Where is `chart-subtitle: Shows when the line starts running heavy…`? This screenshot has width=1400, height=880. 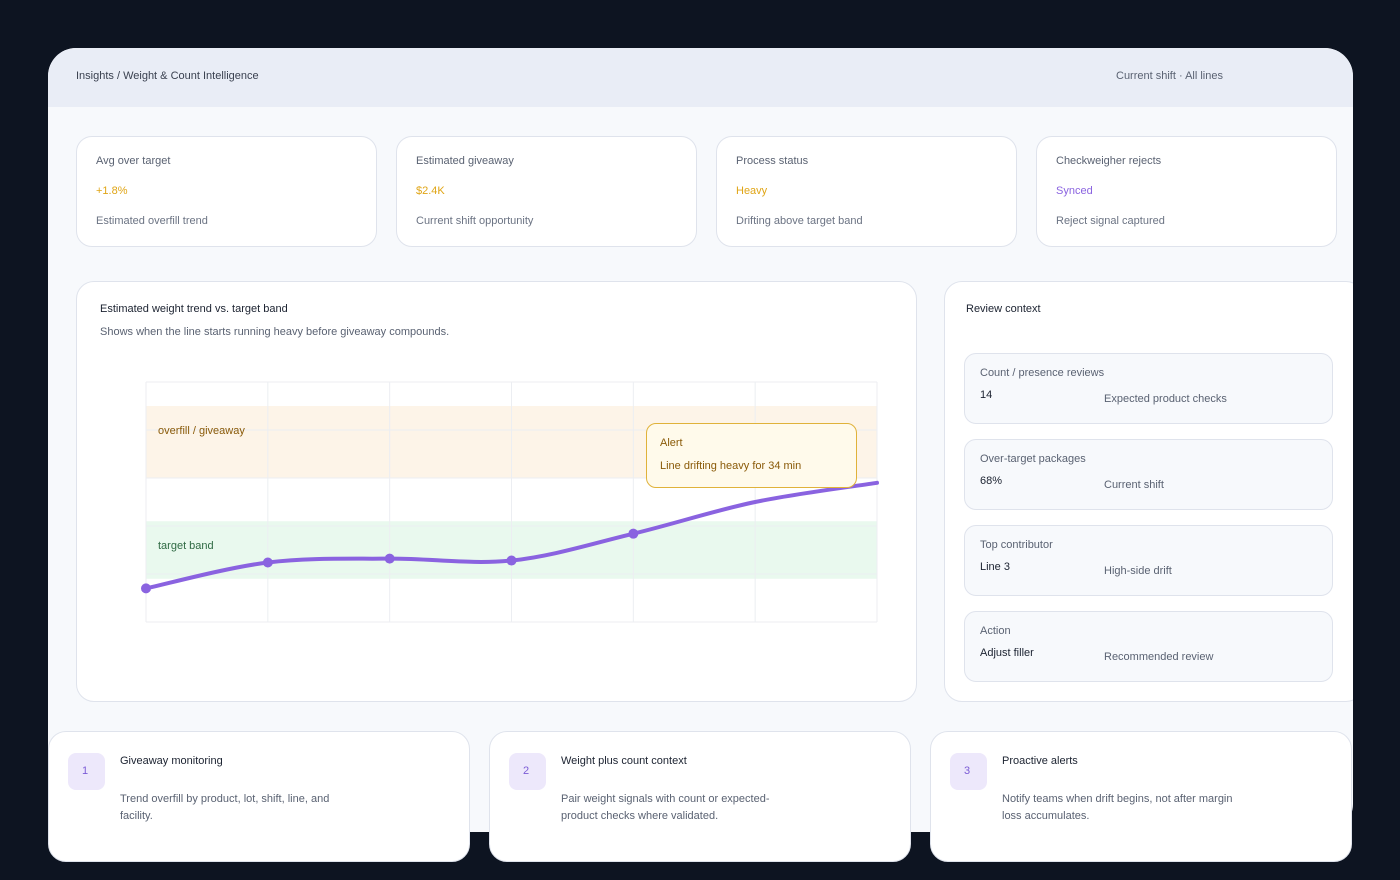 chart-subtitle: Shows when the line starts running heavy… is located at coordinates (275, 332).